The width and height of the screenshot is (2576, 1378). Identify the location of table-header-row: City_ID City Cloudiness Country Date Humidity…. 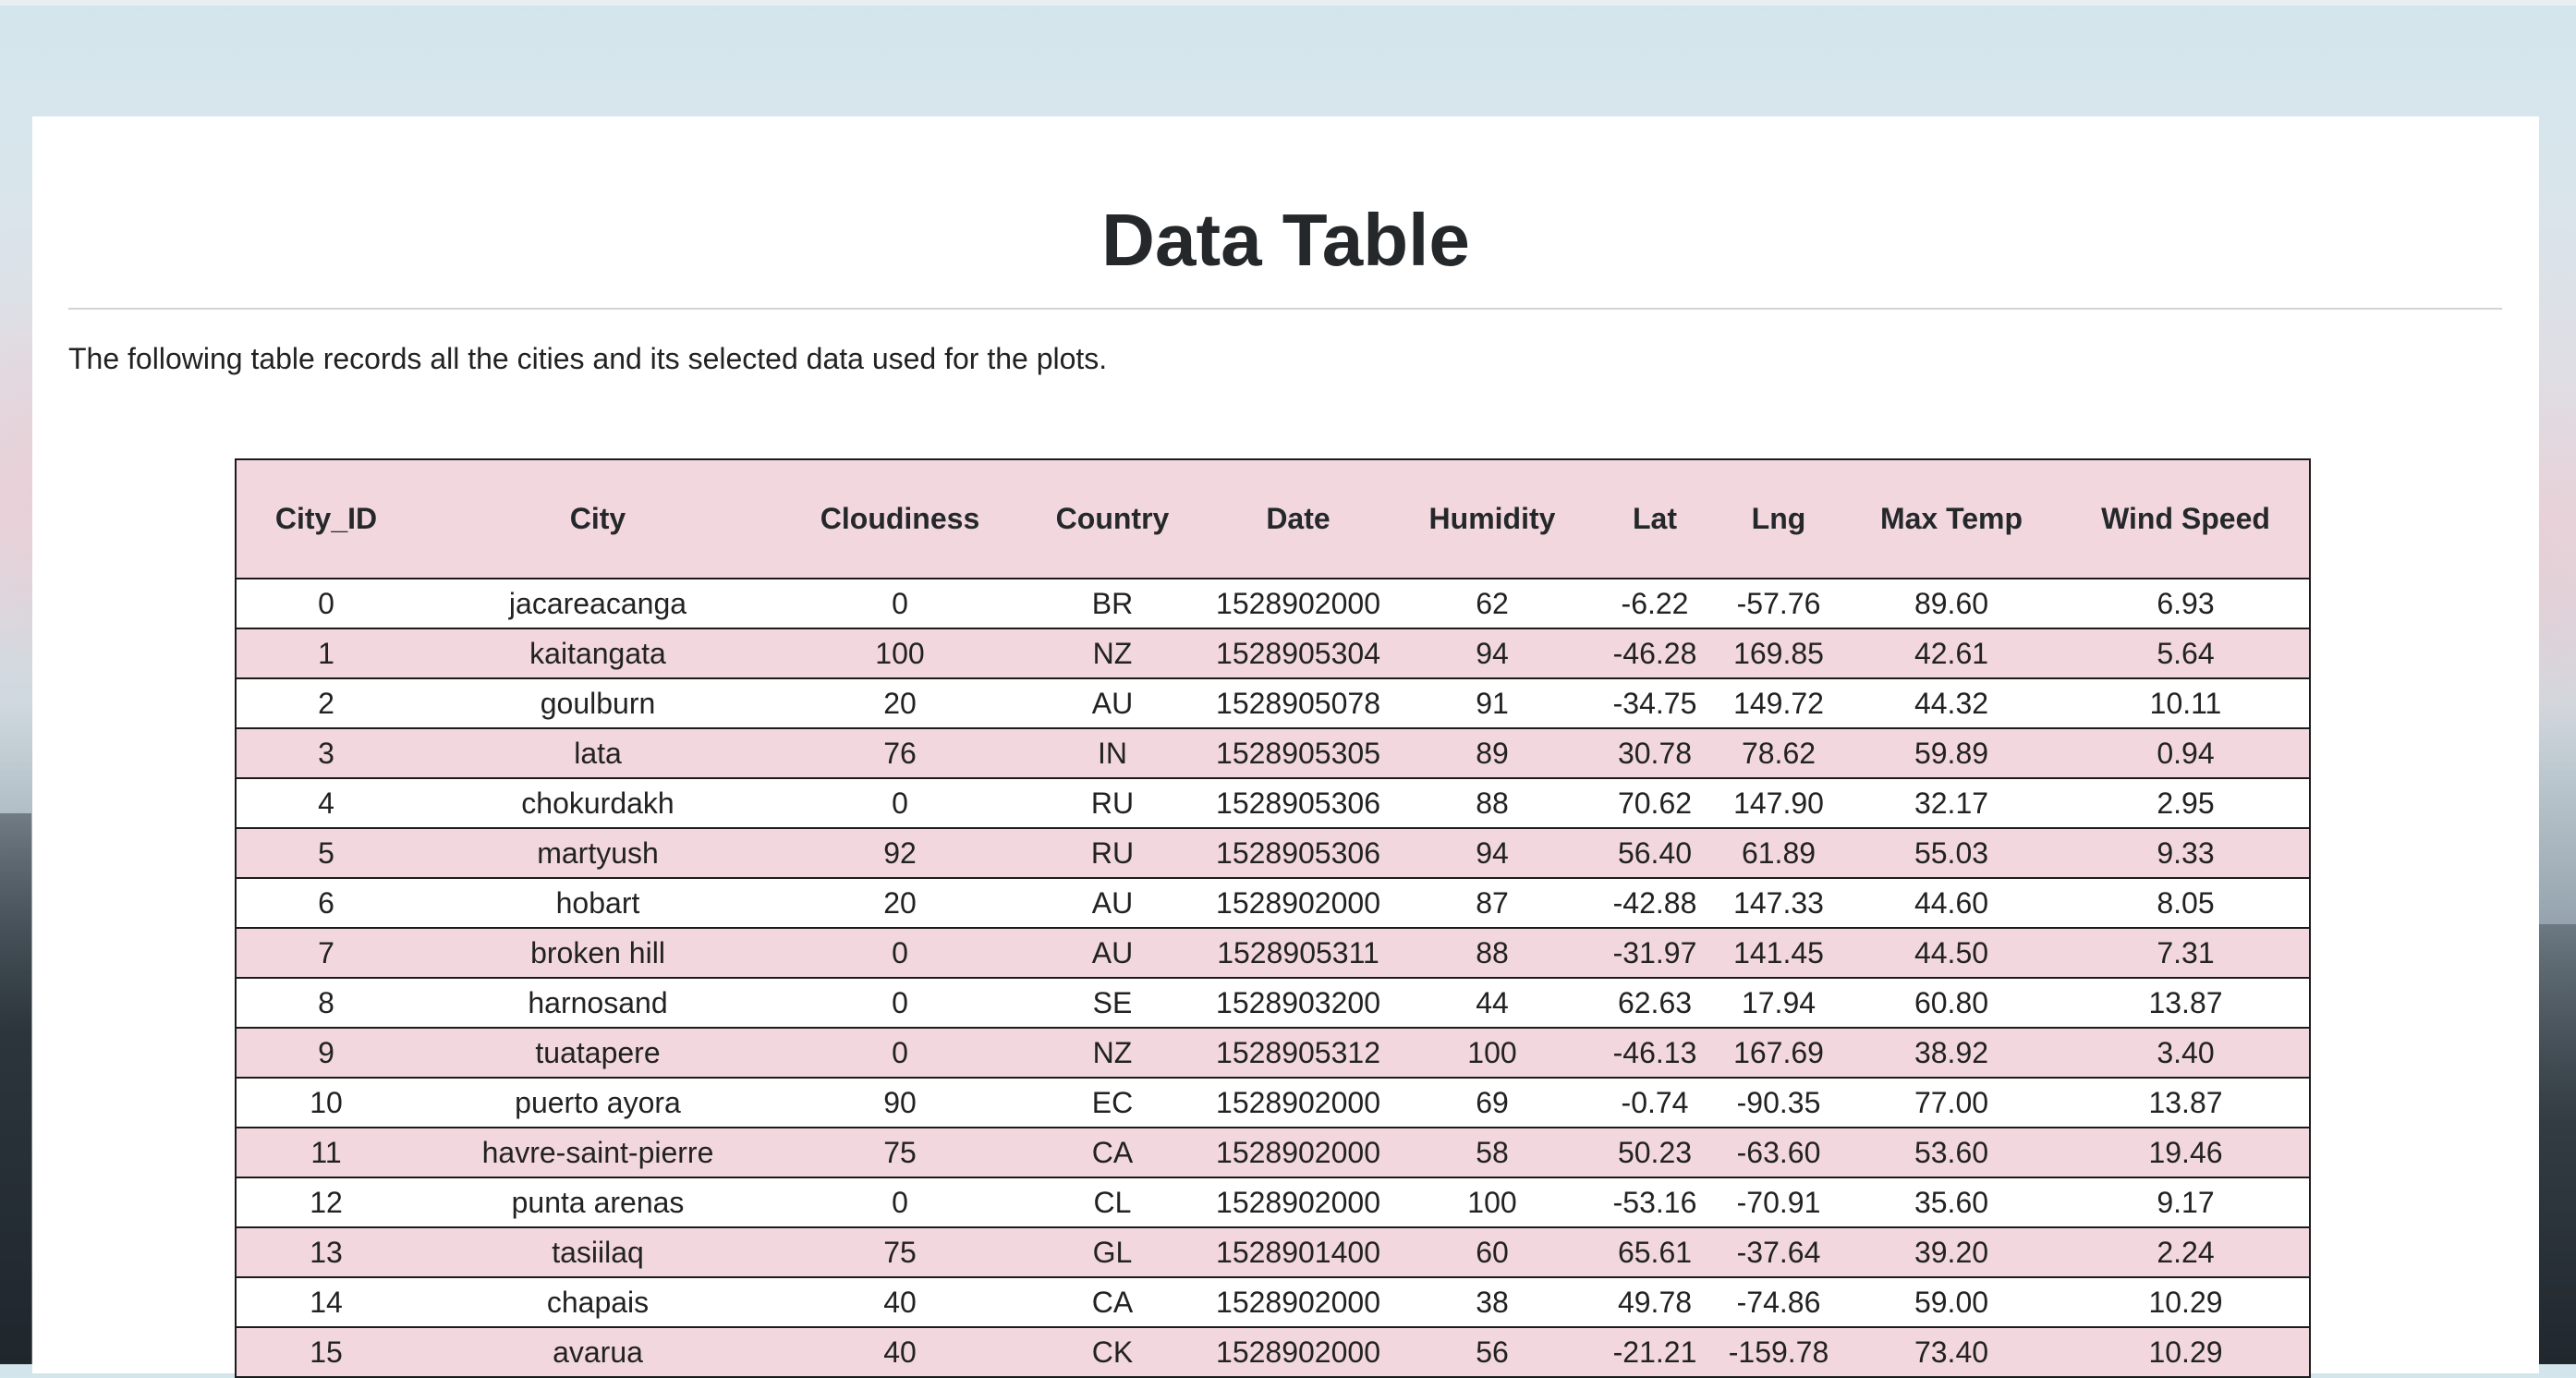
(1273, 519).